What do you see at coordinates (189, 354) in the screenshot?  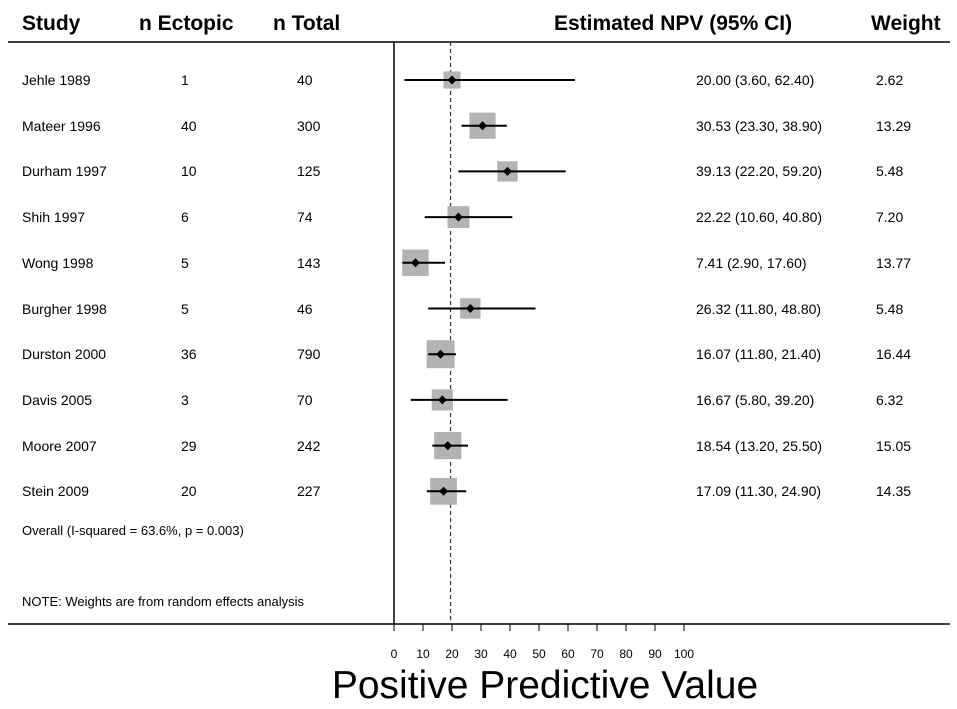 I see `n-ectopic-value: 36` at bounding box center [189, 354].